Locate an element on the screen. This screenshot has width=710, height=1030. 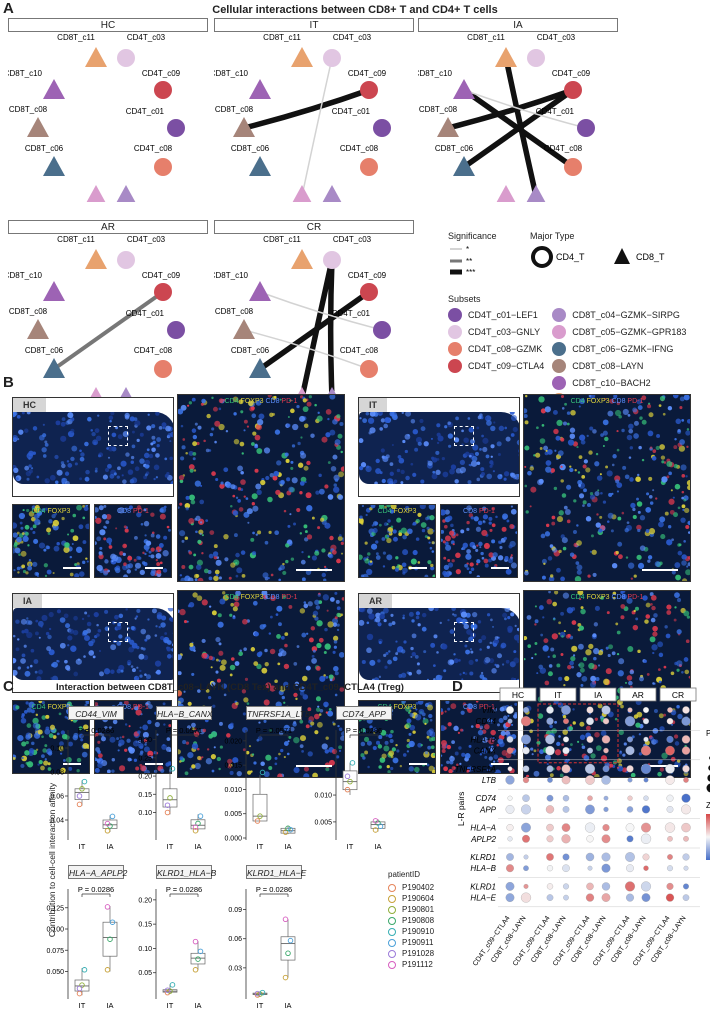
network-strip: HC is located at coordinates (108, 25).